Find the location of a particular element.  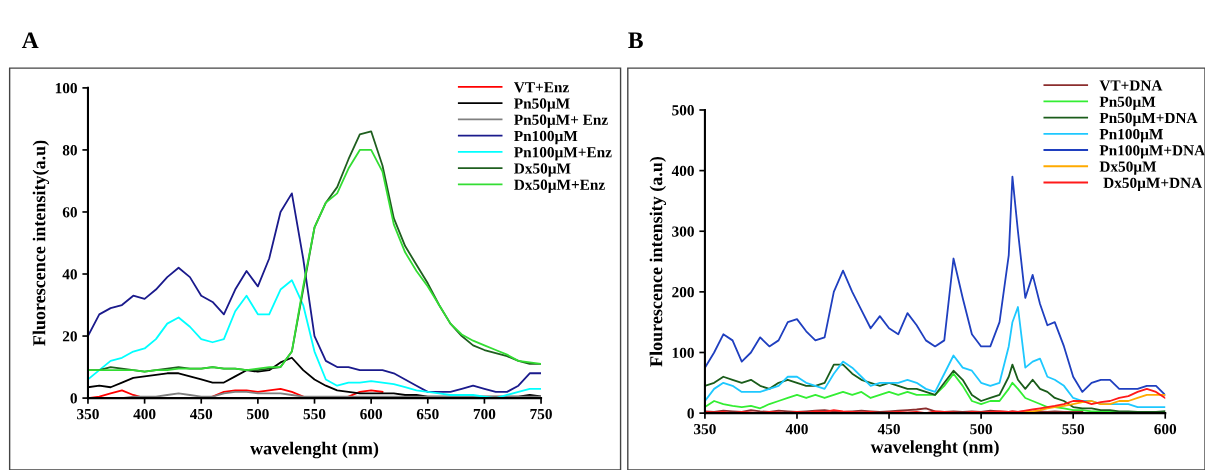

y-axis-title: Fluorescence intensity(a.u) is located at coordinates (41, 243).